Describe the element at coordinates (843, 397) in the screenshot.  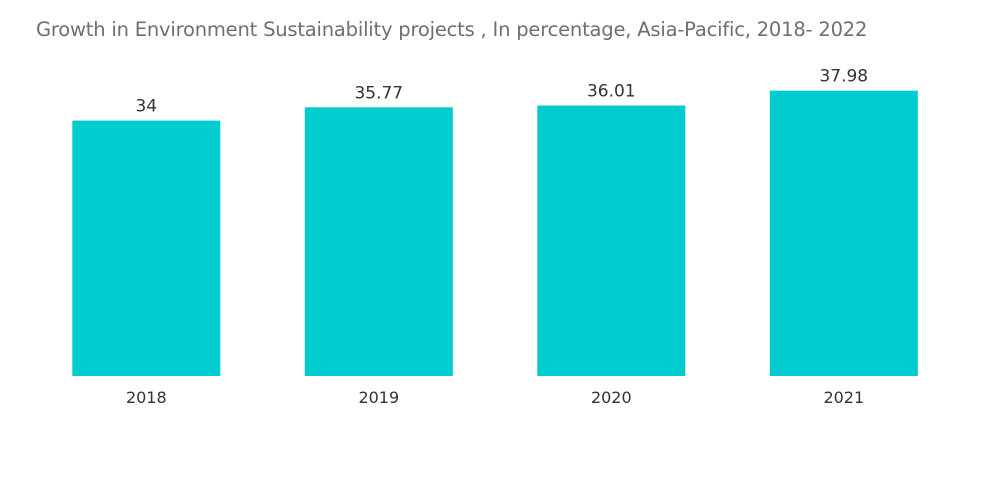
I see `x-tick-label-2021: 2021` at that location.